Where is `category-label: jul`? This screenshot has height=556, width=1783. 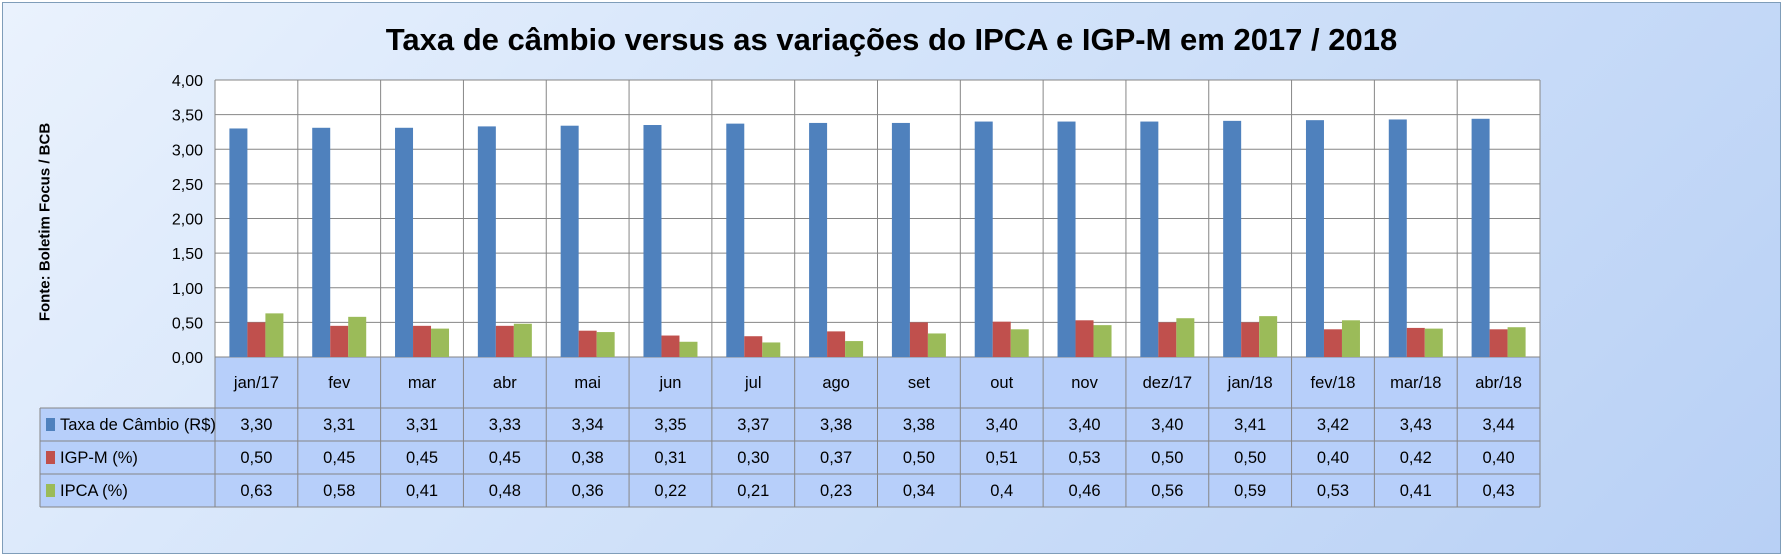
category-label: jul is located at coordinates (753, 383).